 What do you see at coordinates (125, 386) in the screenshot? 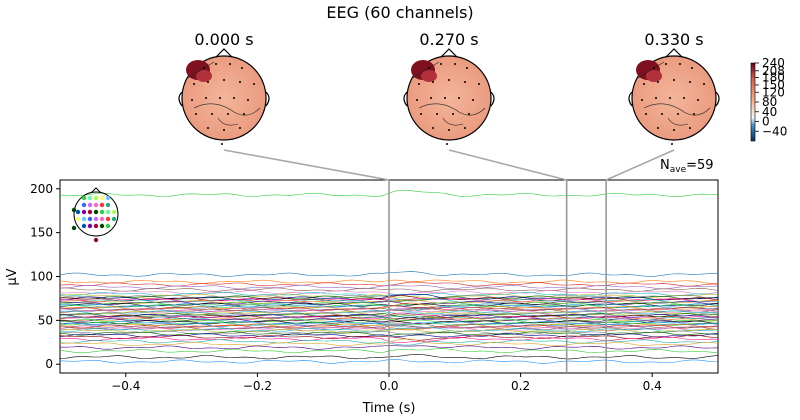
I see `x-tick-label: −0.4` at bounding box center [125, 386].